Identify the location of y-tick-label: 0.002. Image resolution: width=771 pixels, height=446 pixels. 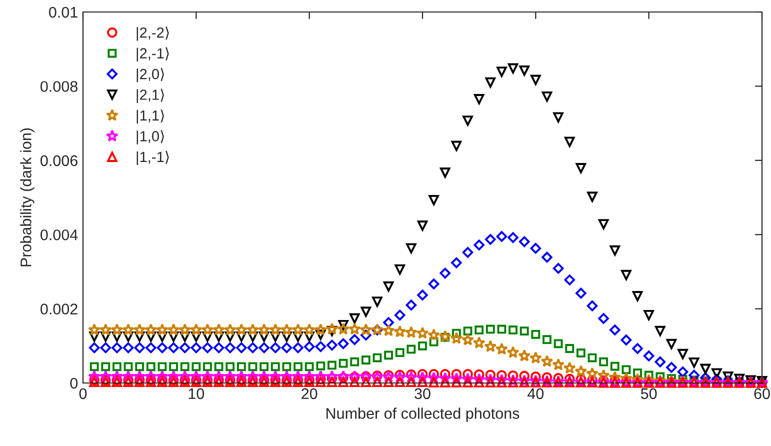
(59, 309).